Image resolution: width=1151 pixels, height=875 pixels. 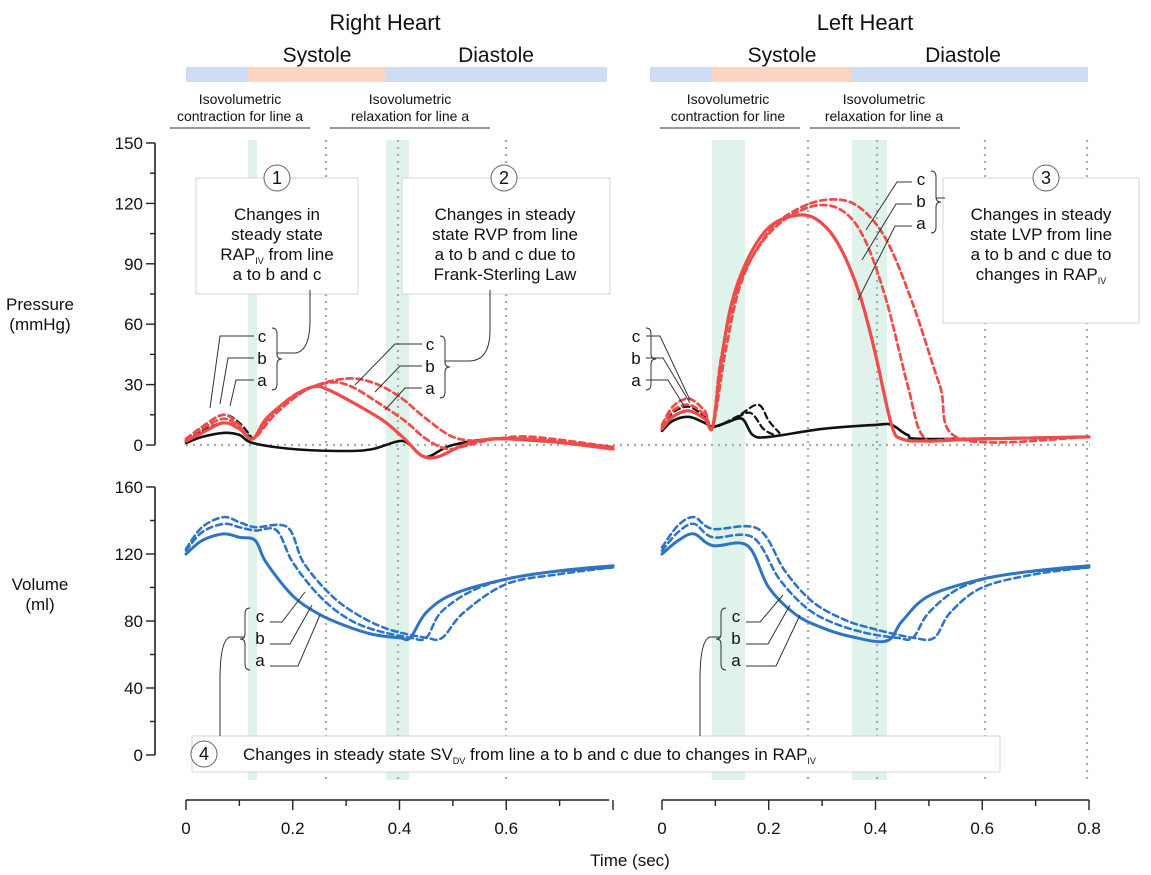 I want to click on lap-letter-b: b, so click(x=635, y=358).